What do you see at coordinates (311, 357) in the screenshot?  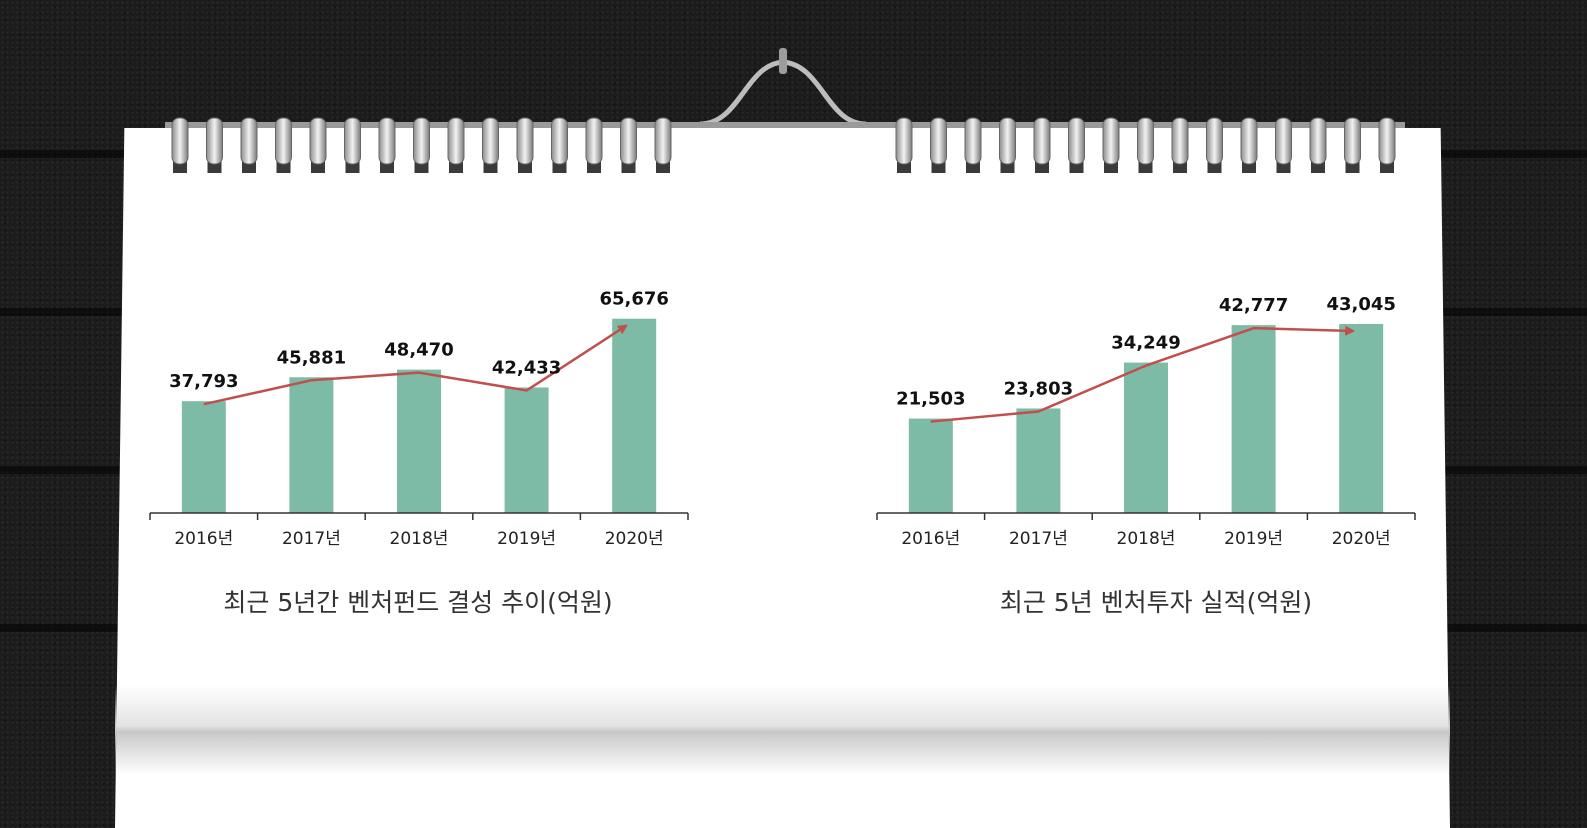 I see `data-label: 45,881` at bounding box center [311, 357].